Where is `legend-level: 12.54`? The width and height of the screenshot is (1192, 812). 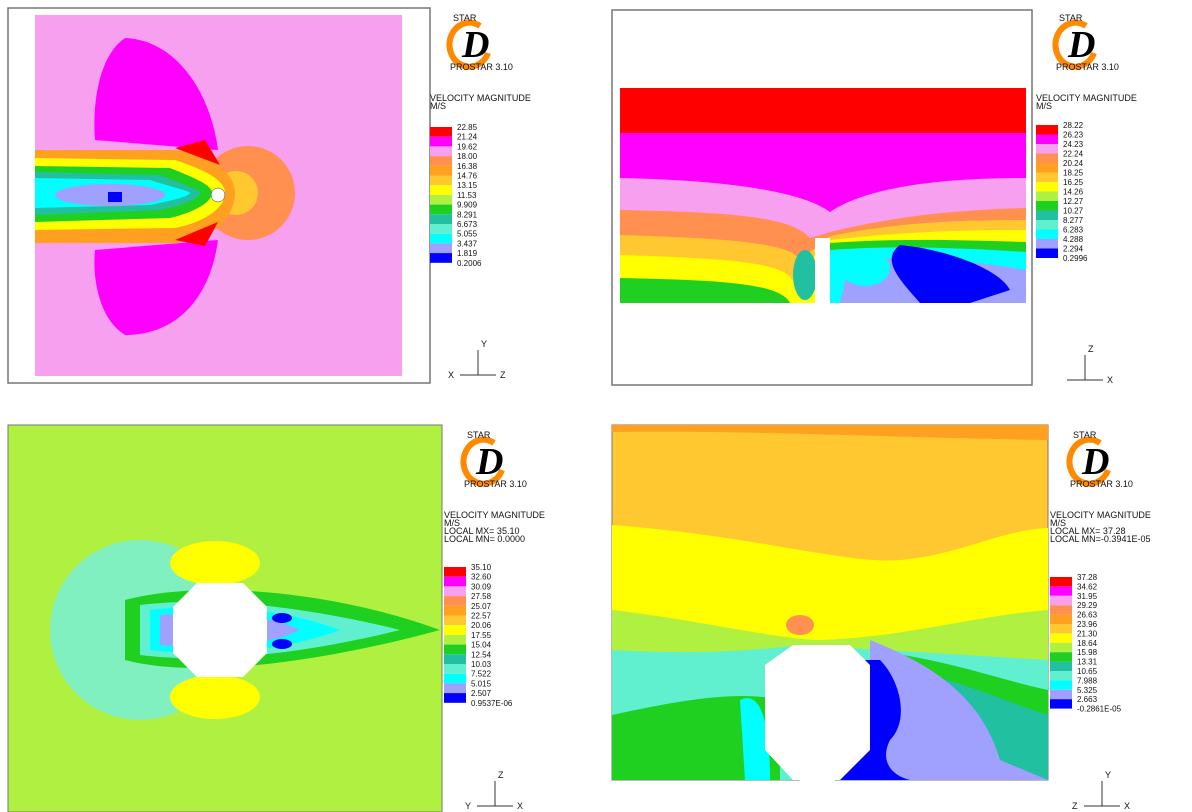 legend-level: 12.54 is located at coordinates (481, 654).